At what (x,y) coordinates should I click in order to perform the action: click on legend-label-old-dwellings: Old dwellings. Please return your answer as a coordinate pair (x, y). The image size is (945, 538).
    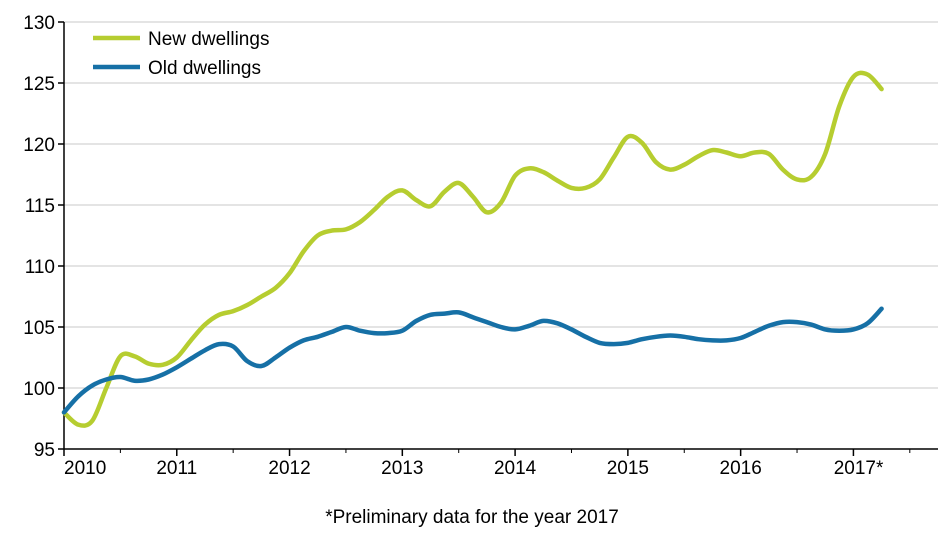
    Looking at the image, I should click on (204, 68).